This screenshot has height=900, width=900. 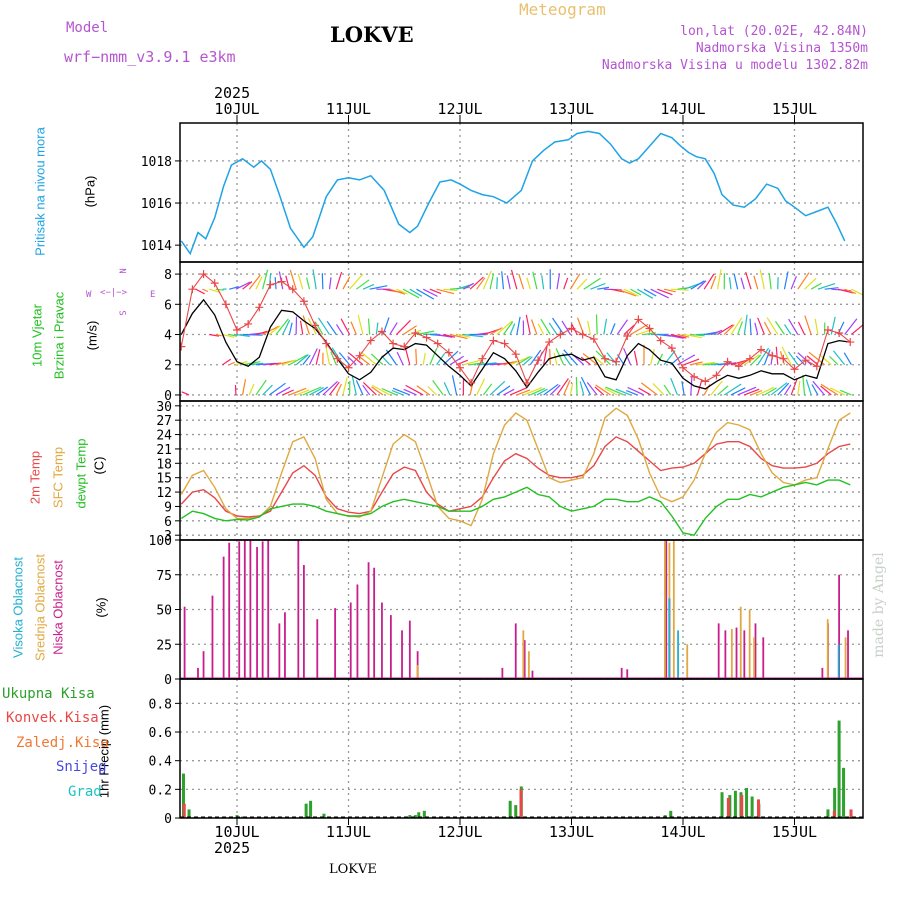 What do you see at coordinates (459, 109) in the screenshot?
I see `day-label-top: 12JUL` at bounding box center [459, 109].